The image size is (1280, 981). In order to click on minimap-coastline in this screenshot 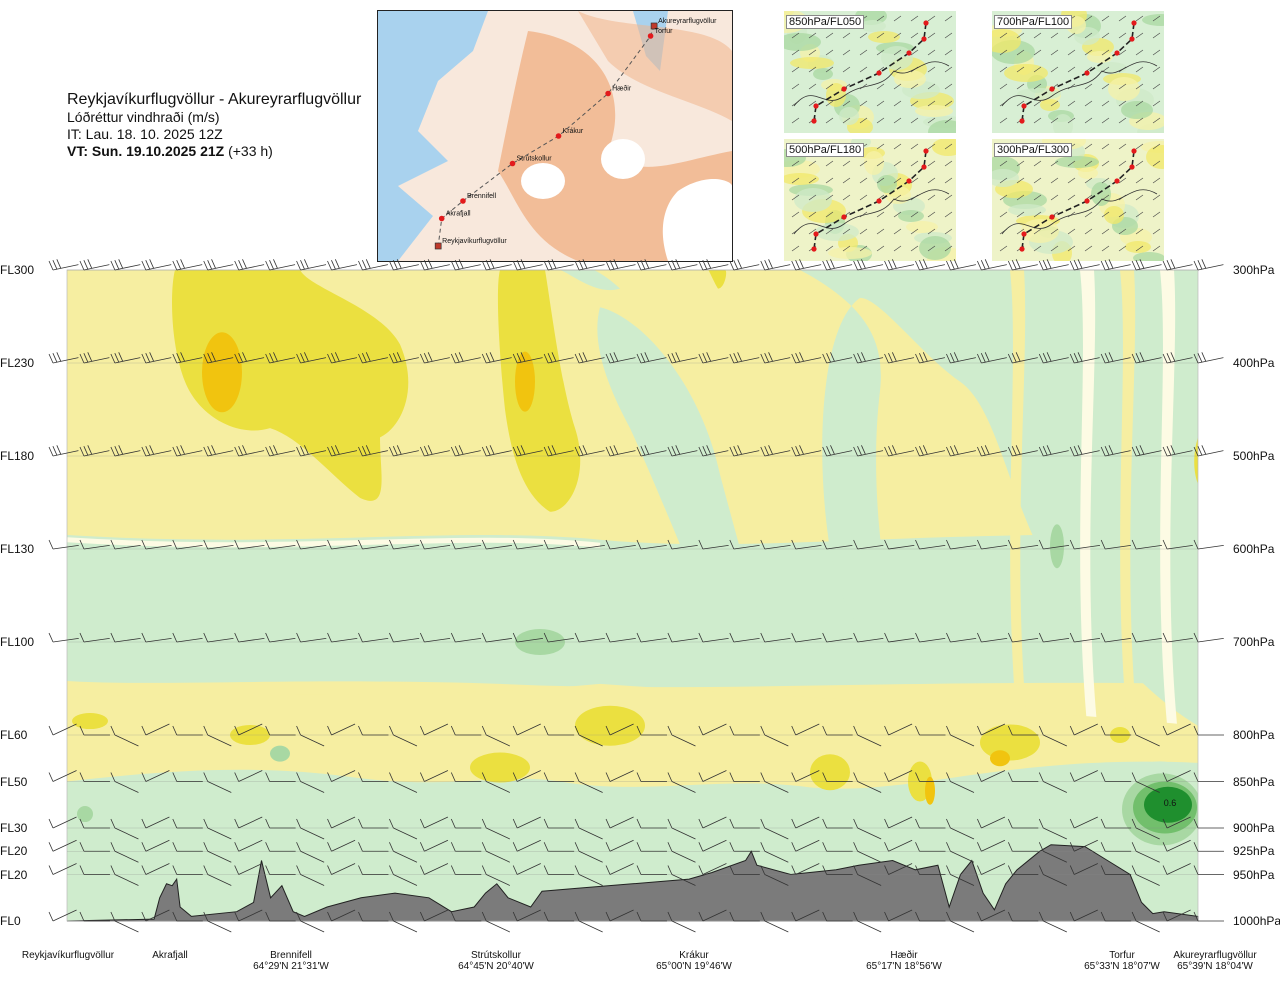, I will do `click(1079, 84)`.